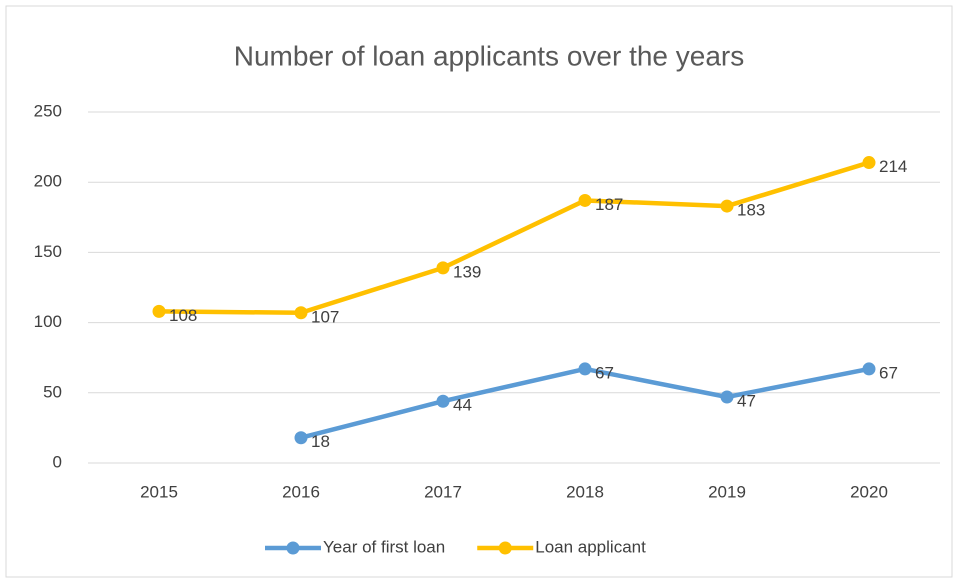  I want to click on x-tick-label: 2017, so click(443, 491).